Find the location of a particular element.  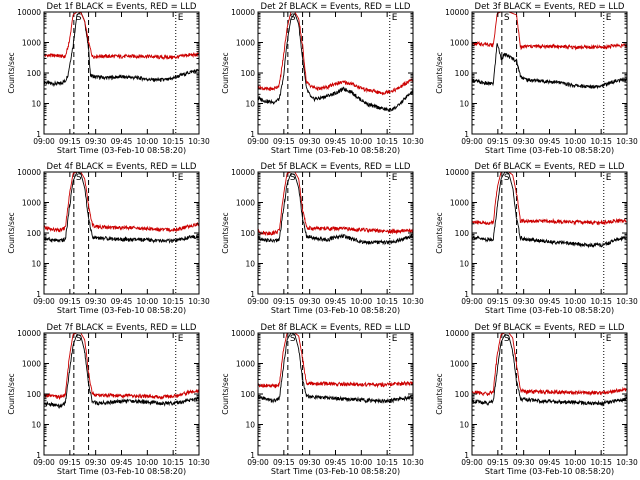

chart-title: Det 4f BLACK = Events, RED = LLD is located at coordinates (122, 167).